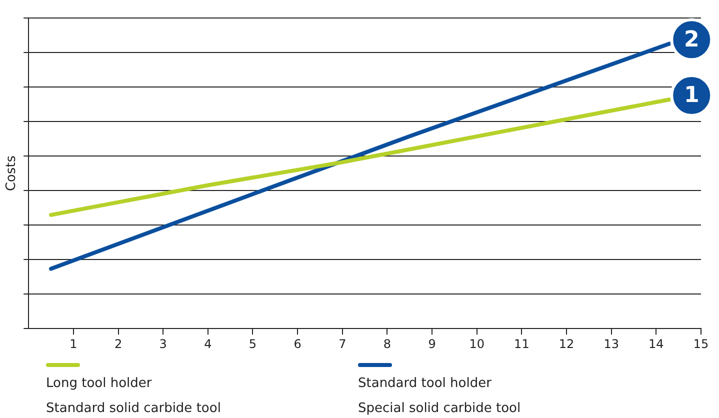 The image size is (719, 418). What do you see at coordinates (298, 343) in the screenshot?
I see `x-tick-label: 6` at bounding box center [298, 343].